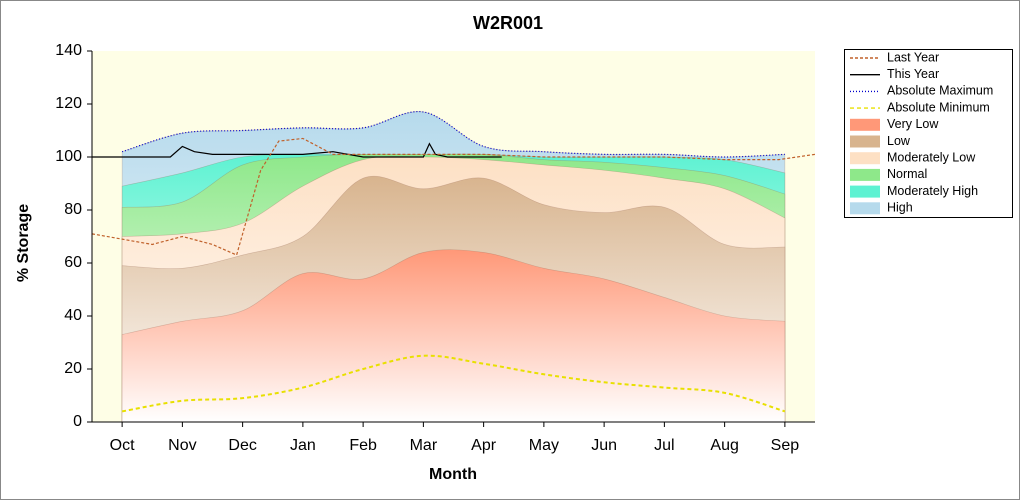  Describe the element at coordinates (900, 208) in the screenshot. I see `legend-label: High` at that location.